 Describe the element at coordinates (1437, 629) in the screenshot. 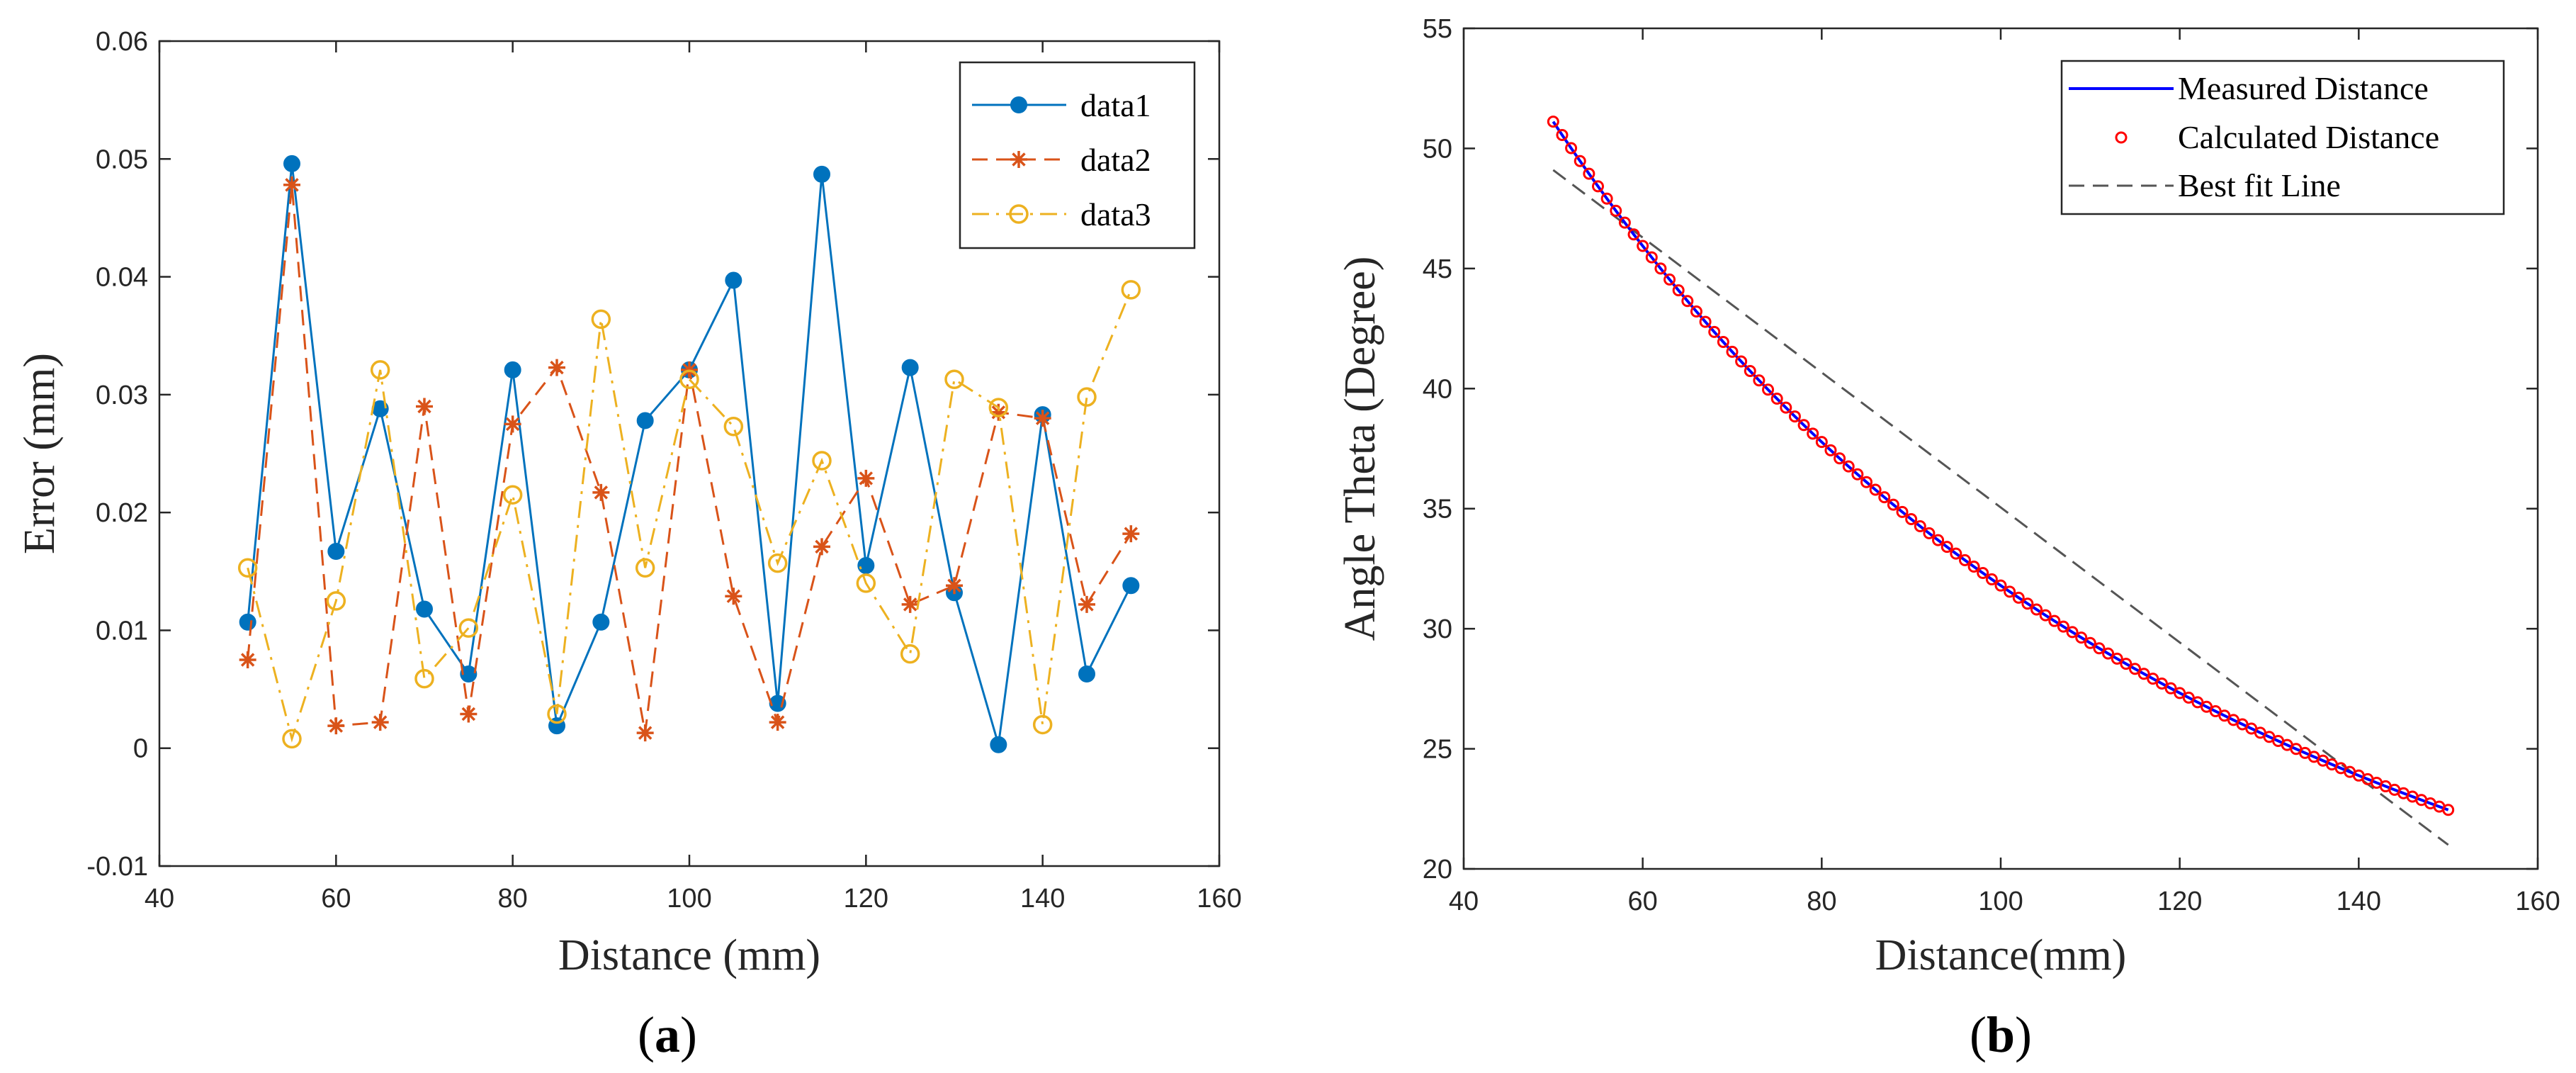

I see `y-tick-label: 30` at that location.